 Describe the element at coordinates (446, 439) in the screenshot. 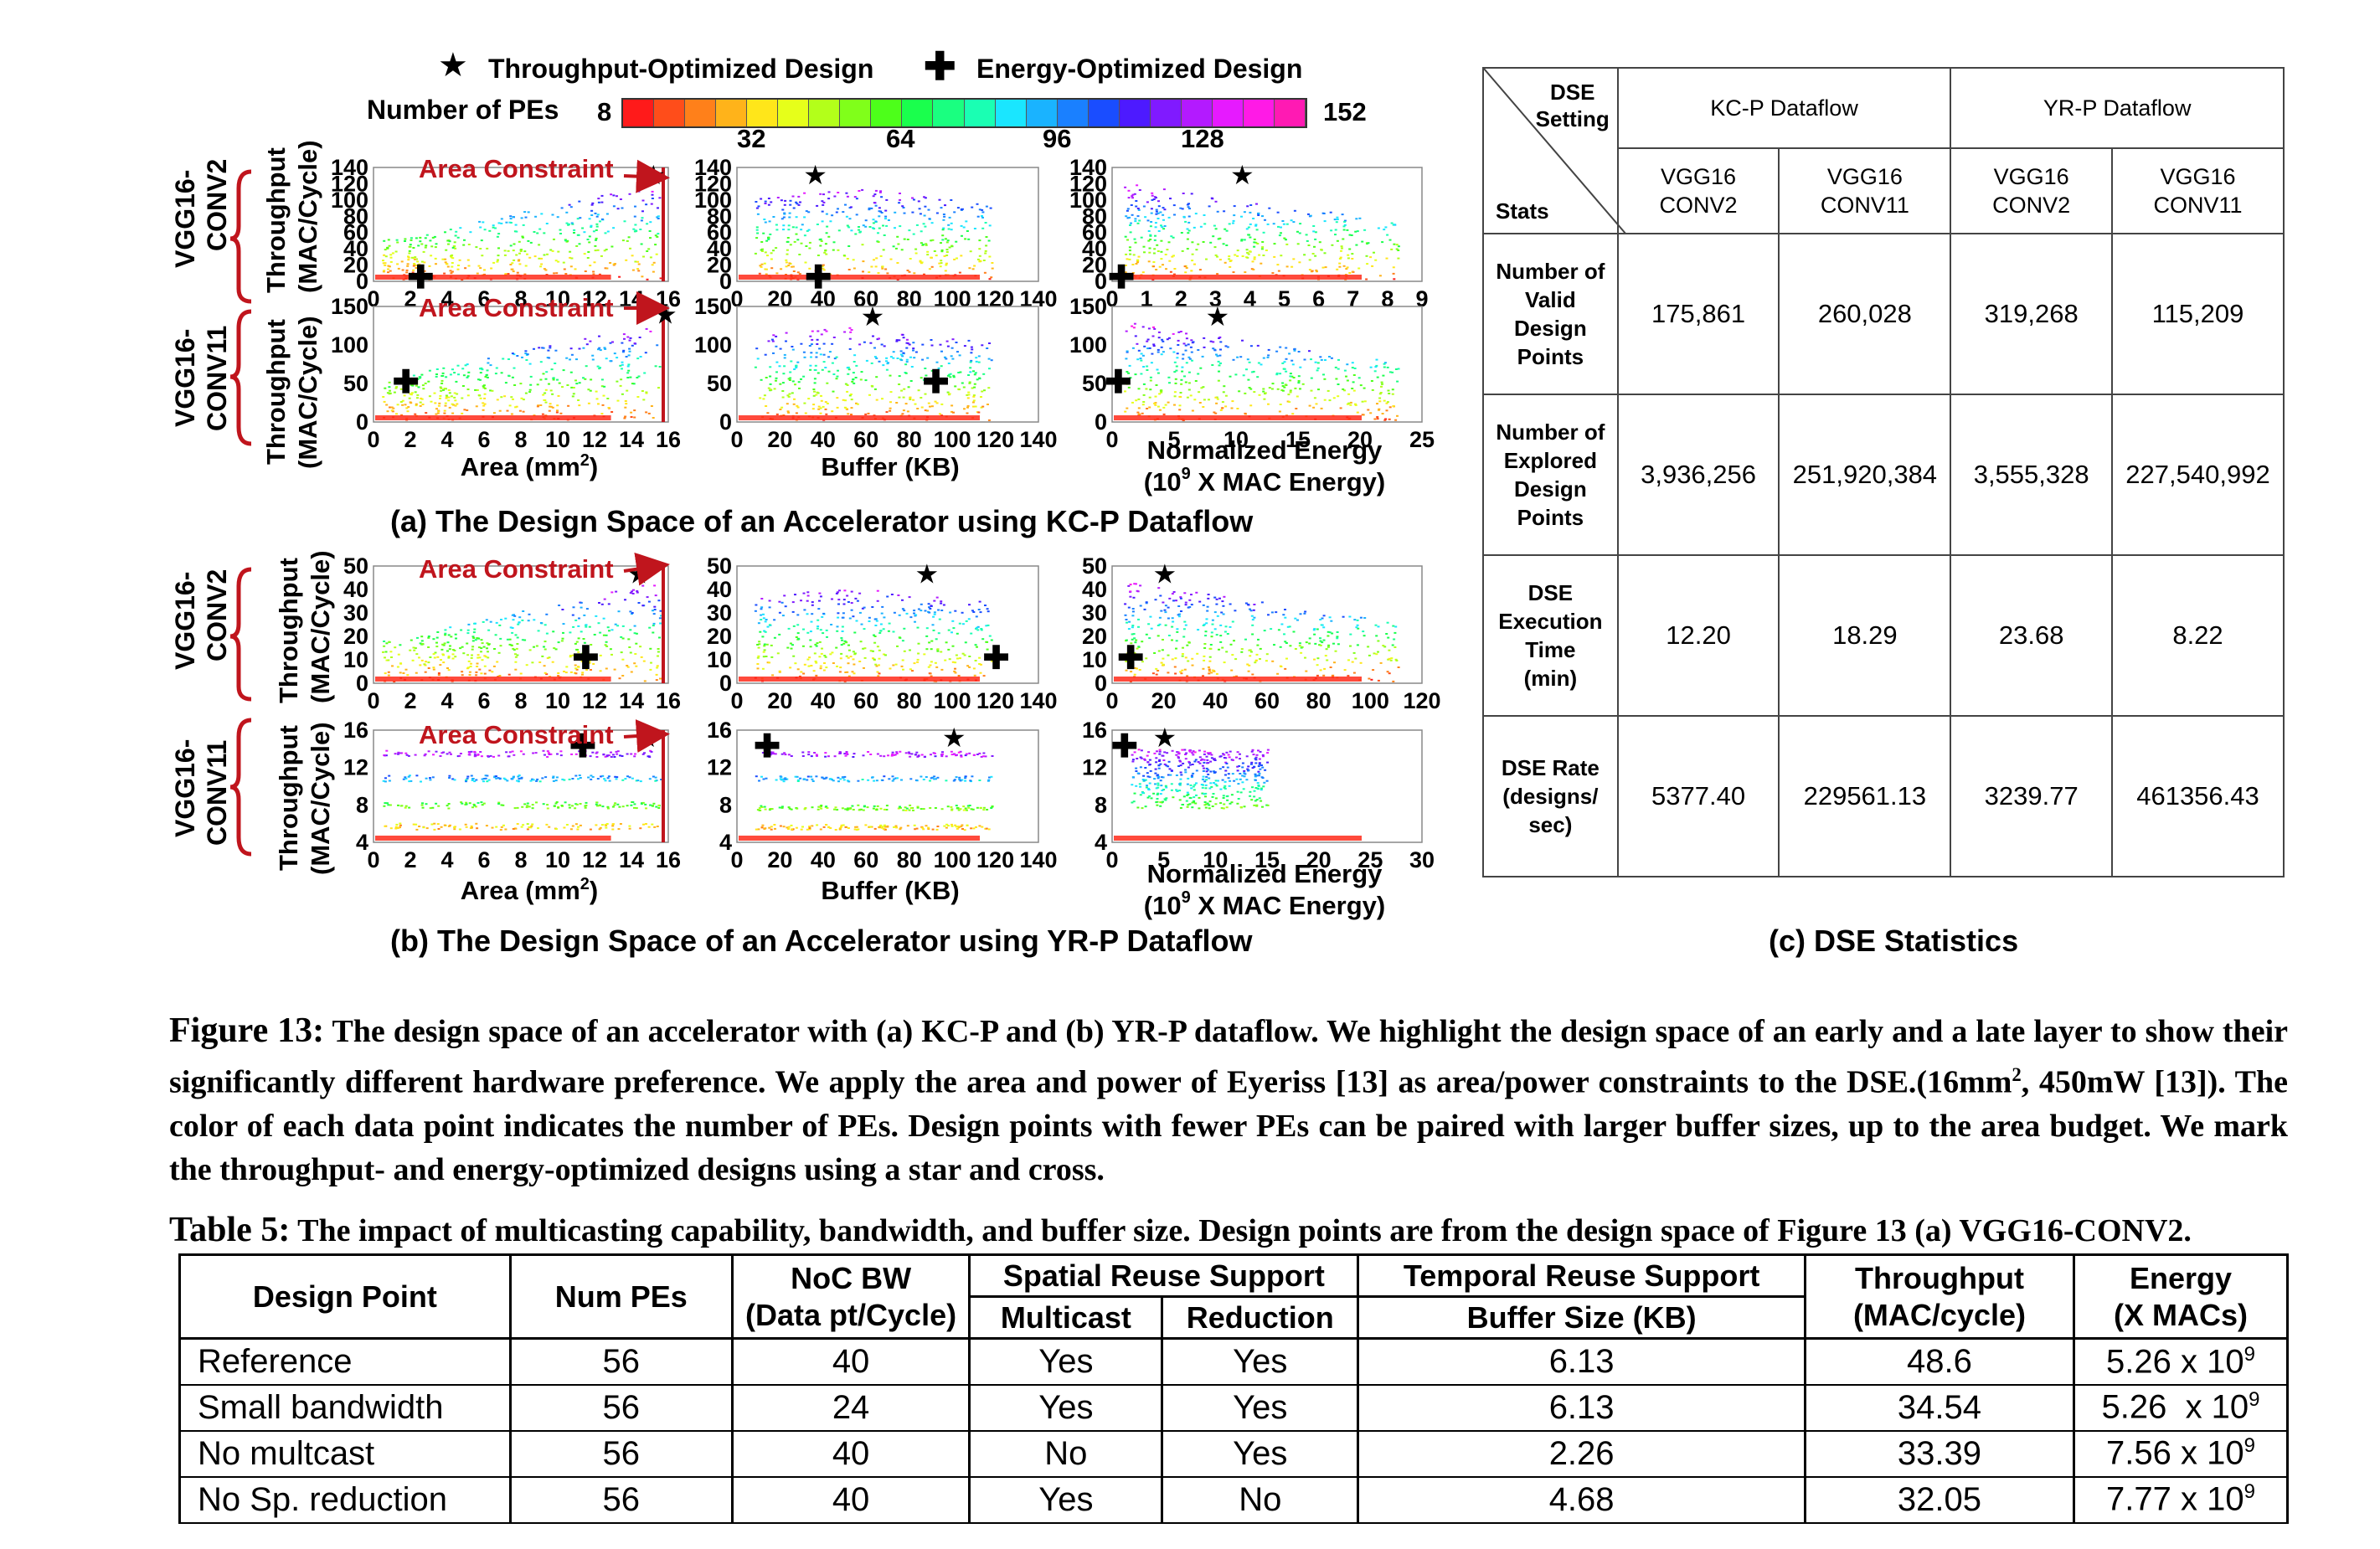

I see `x-tick-label: 4` at that location.